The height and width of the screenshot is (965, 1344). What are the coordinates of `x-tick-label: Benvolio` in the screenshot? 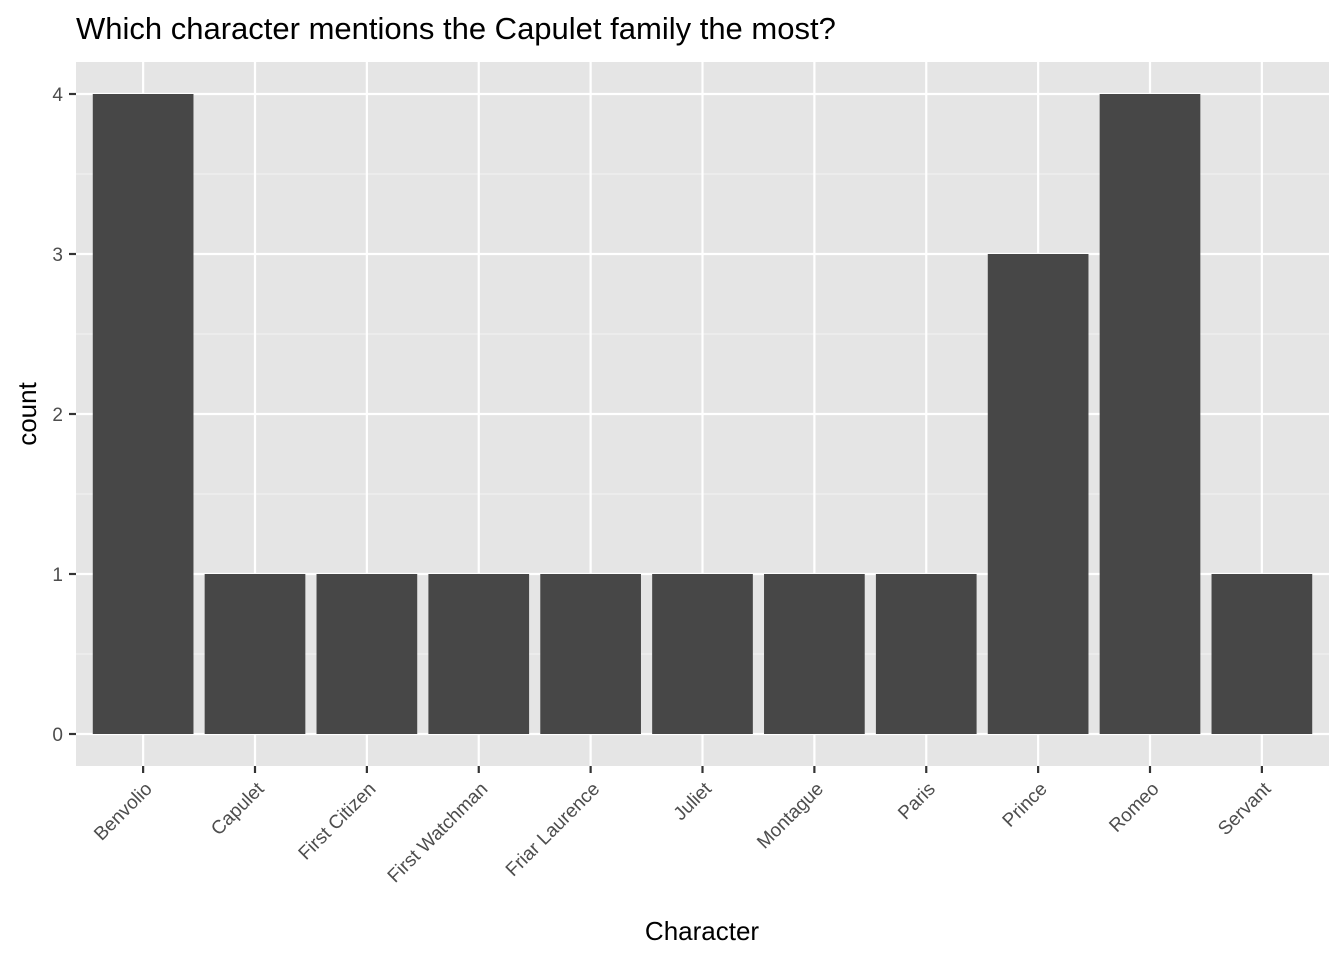 It's located at (123, 812).